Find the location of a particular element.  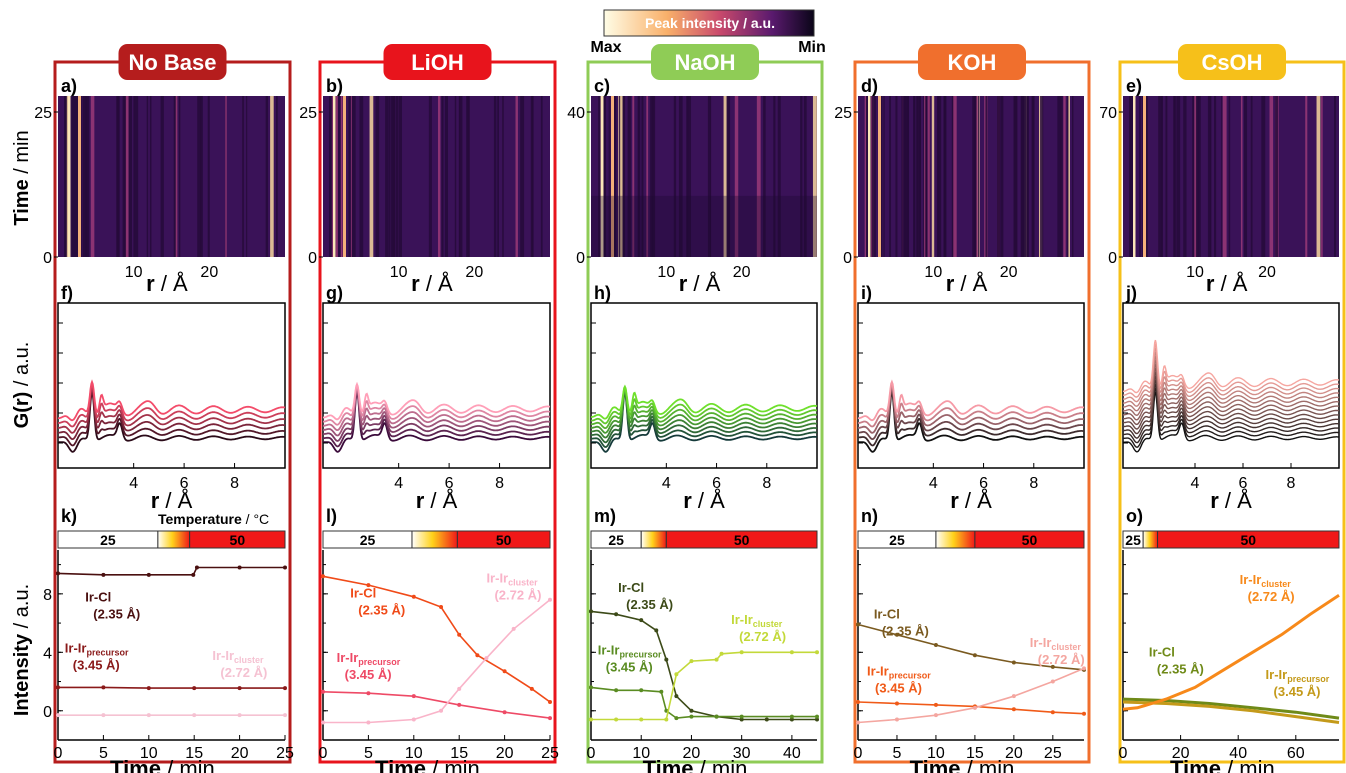

panel-label: j) is located at coordinates (1131, 293).